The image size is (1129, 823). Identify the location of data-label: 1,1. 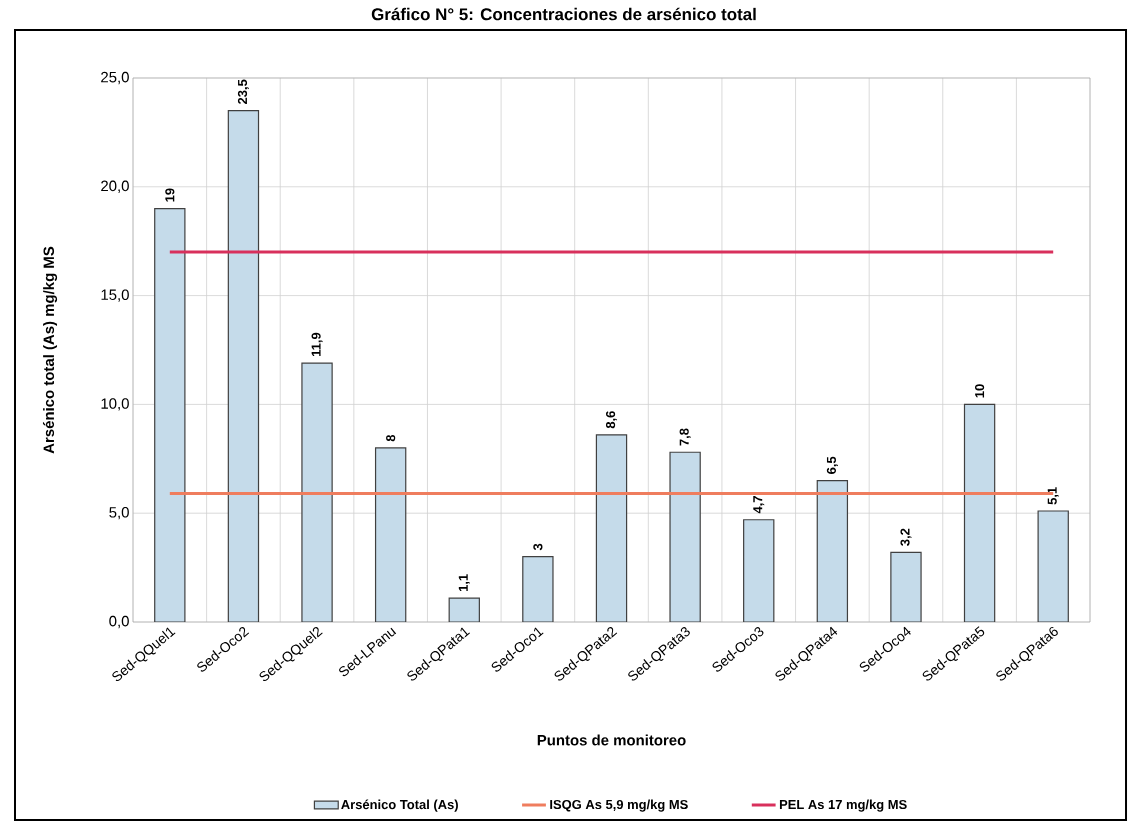
(464, 583).